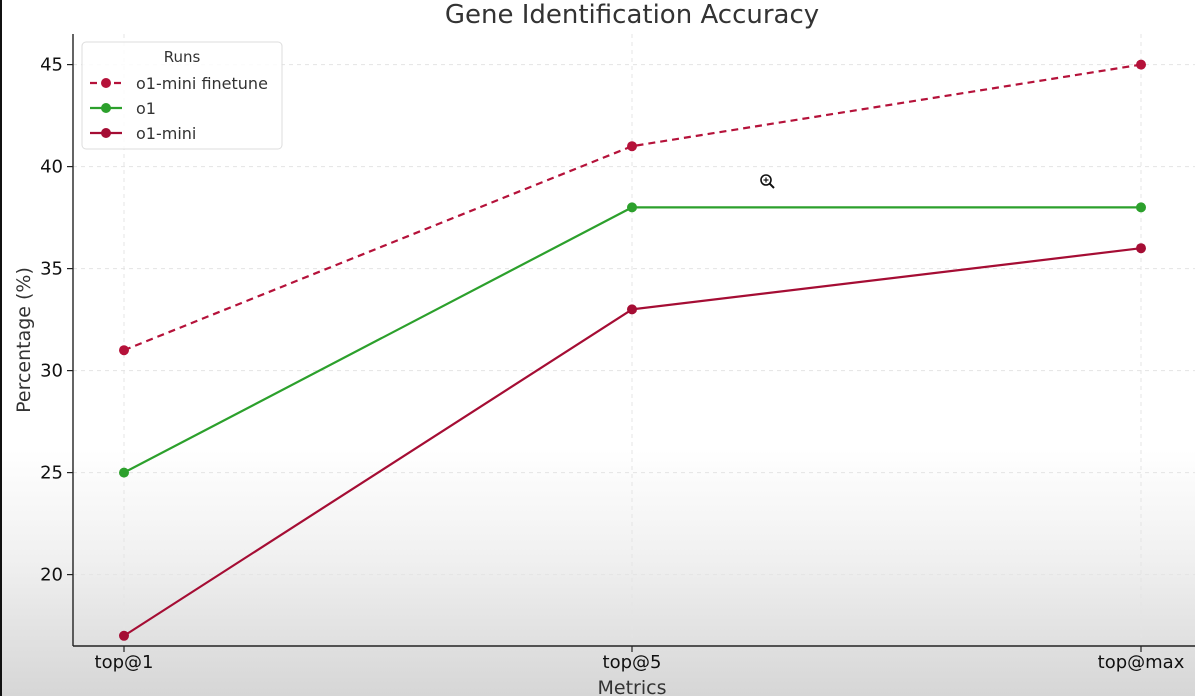  I want to click on y-tick-label: 20, so click(51, 575).